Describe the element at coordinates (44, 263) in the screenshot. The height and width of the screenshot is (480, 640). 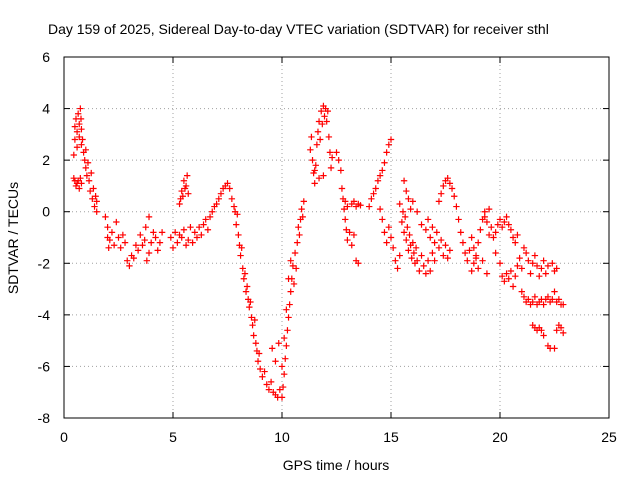
I see `y-tick-label: -2` at that location.